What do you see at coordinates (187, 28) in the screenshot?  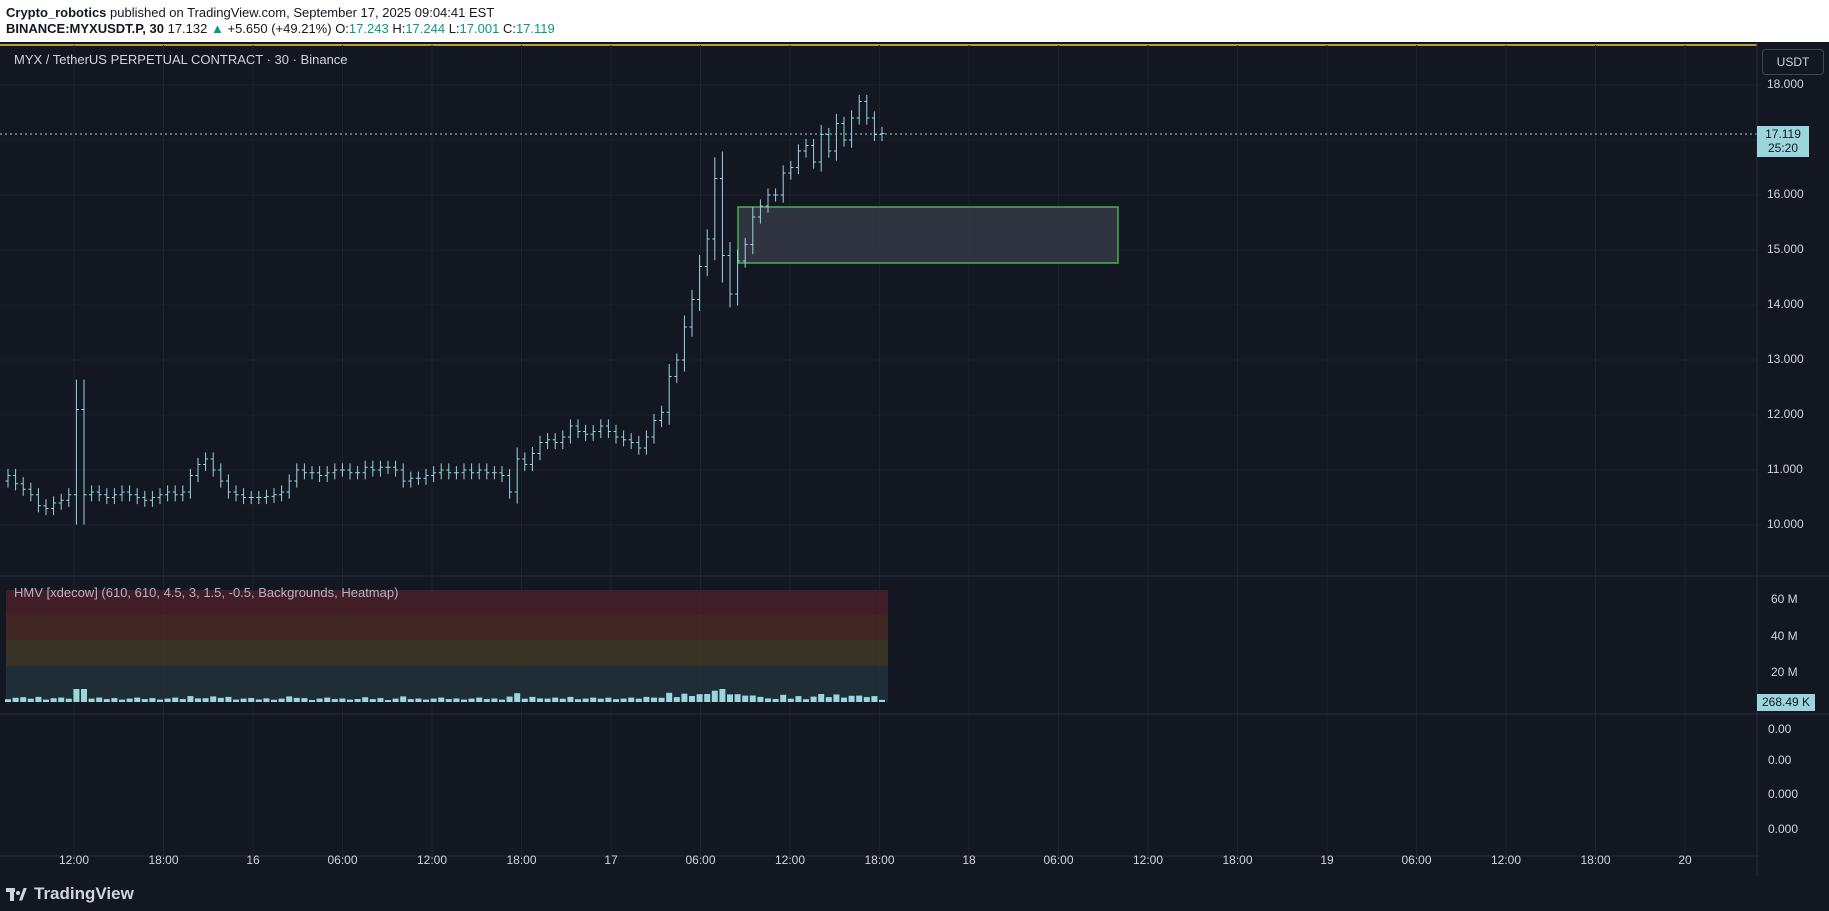 I see `last-price: 17.132` at bounding box center [187, 28].